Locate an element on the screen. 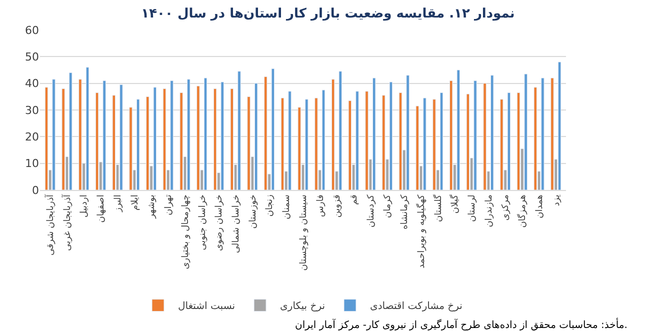  x-tick-label: قزوین is located at coordinates (337, 206).